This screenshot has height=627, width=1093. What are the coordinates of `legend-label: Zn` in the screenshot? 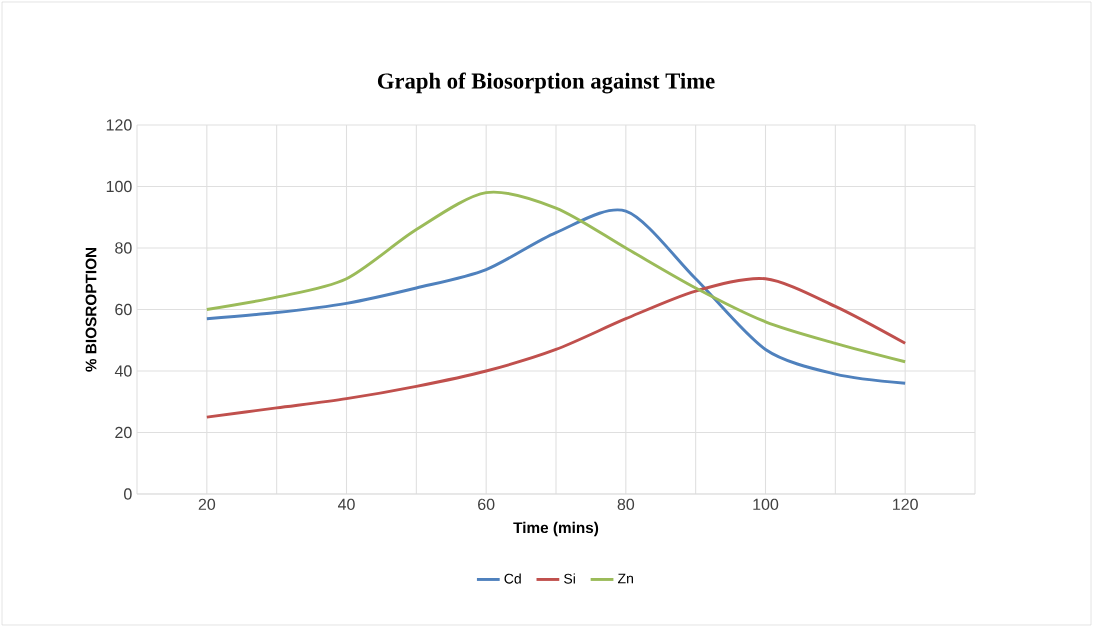 It's located at (625, 578).